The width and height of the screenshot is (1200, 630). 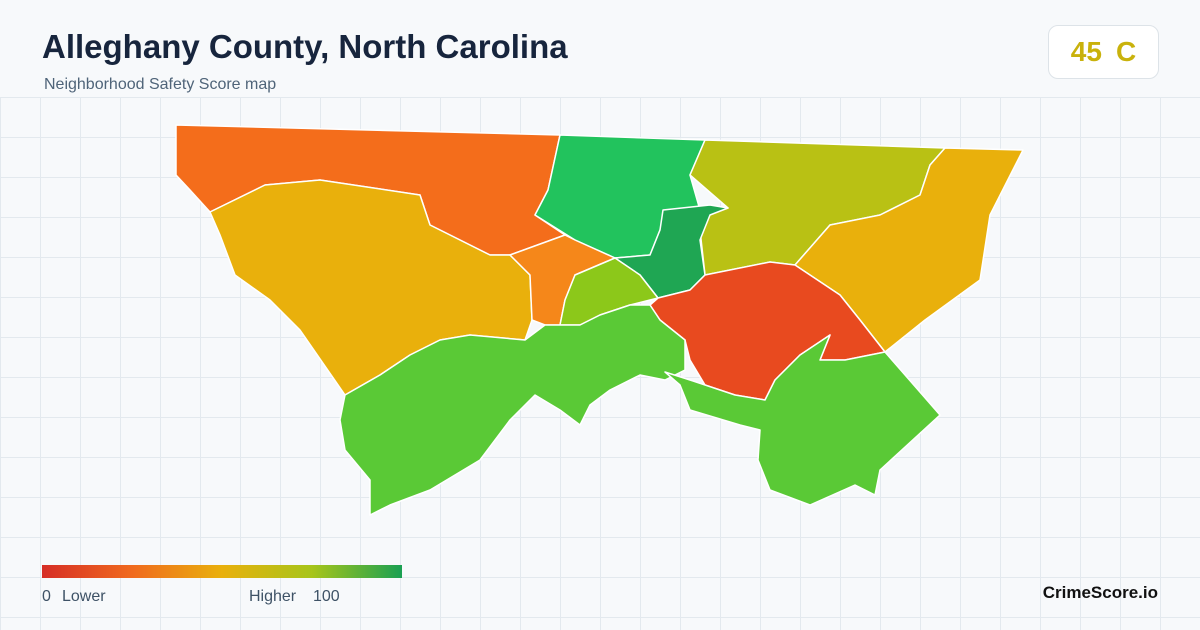 What do you see at coordinates (160, 84) in the screenshot?
I see `subtitle: Neighborhood Safety Score map` at bounding box center [160, 84].